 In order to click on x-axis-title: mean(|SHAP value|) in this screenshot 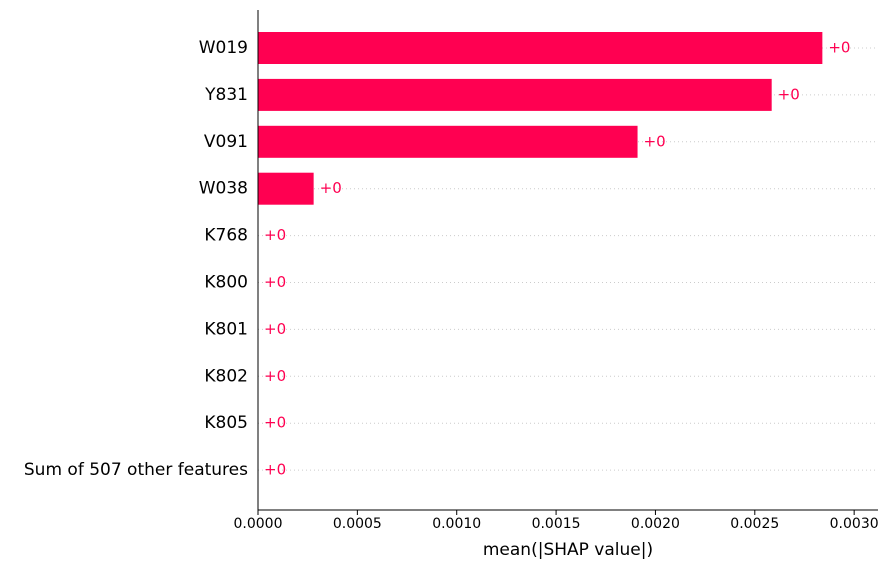, I will do `click(568, 550)`.